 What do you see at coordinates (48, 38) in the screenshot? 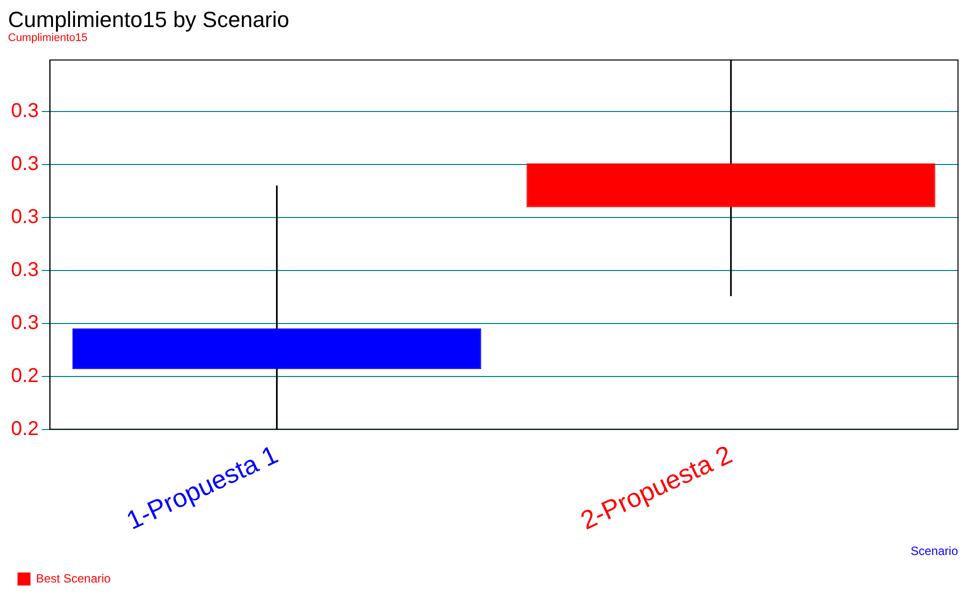
I see `y-axis-title: Cumplimiento15` at bounding box center [48, 38].